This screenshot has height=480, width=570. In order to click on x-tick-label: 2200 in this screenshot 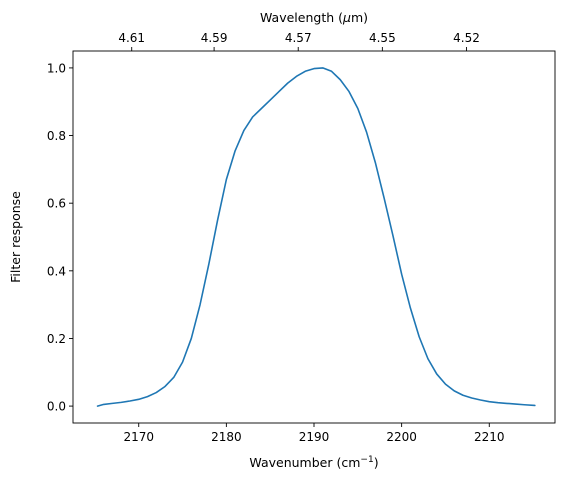, I will do `click(401, 437)`.